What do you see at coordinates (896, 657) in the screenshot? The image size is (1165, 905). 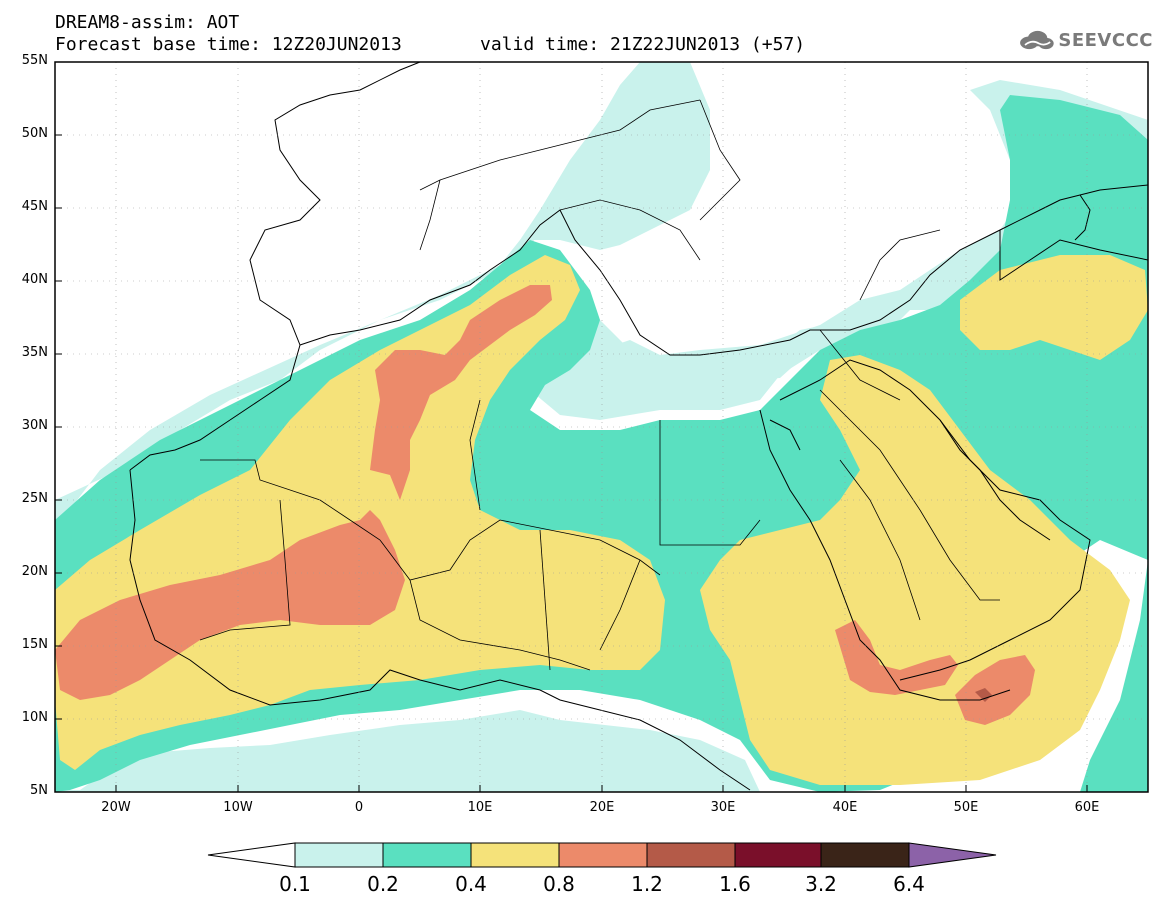 I see `aot-field-0.8-yemen` at bounding box center [896, 657].